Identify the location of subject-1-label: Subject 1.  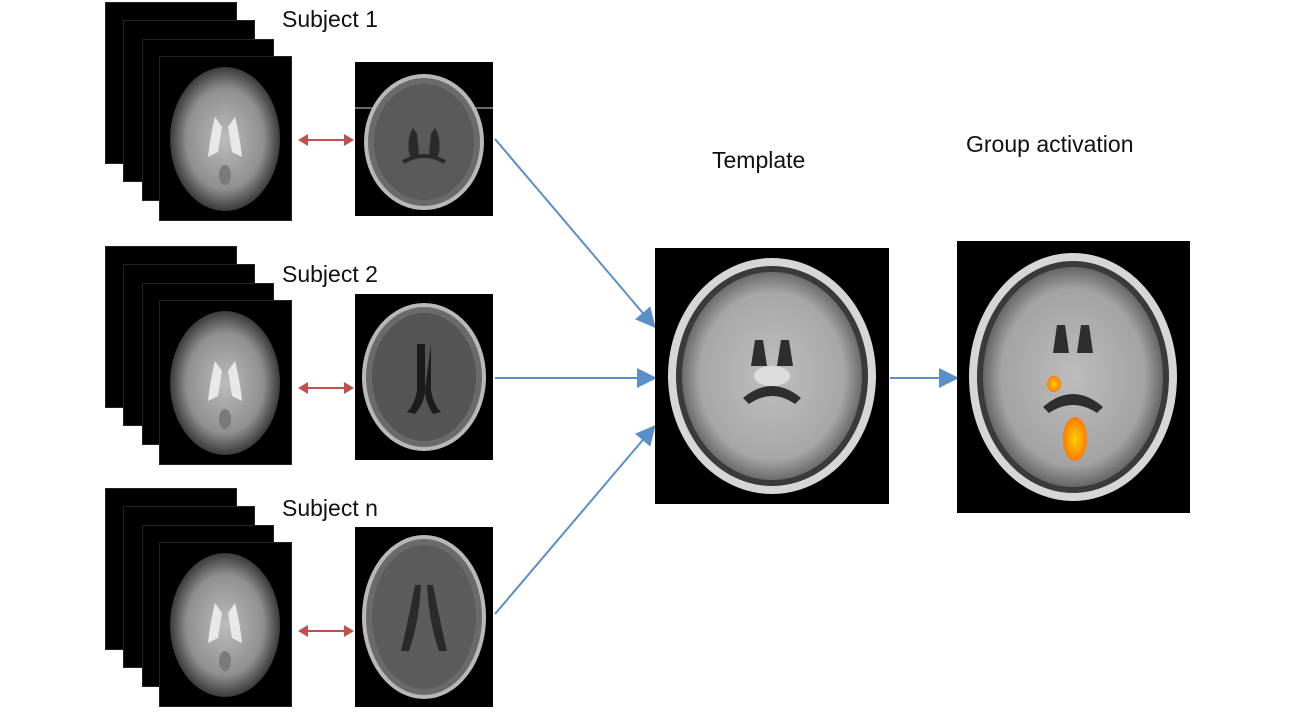
(330, 19).